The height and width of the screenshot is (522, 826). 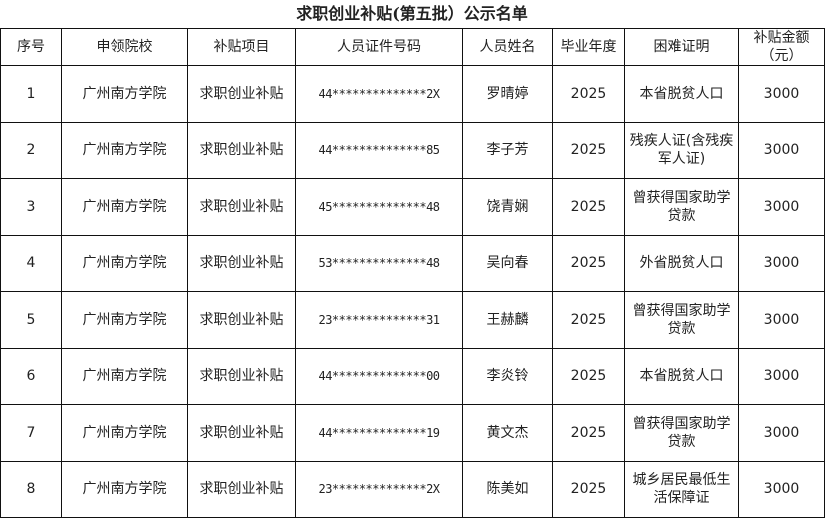 I want to click on header-index: 序号, so click(x=31, y=47).